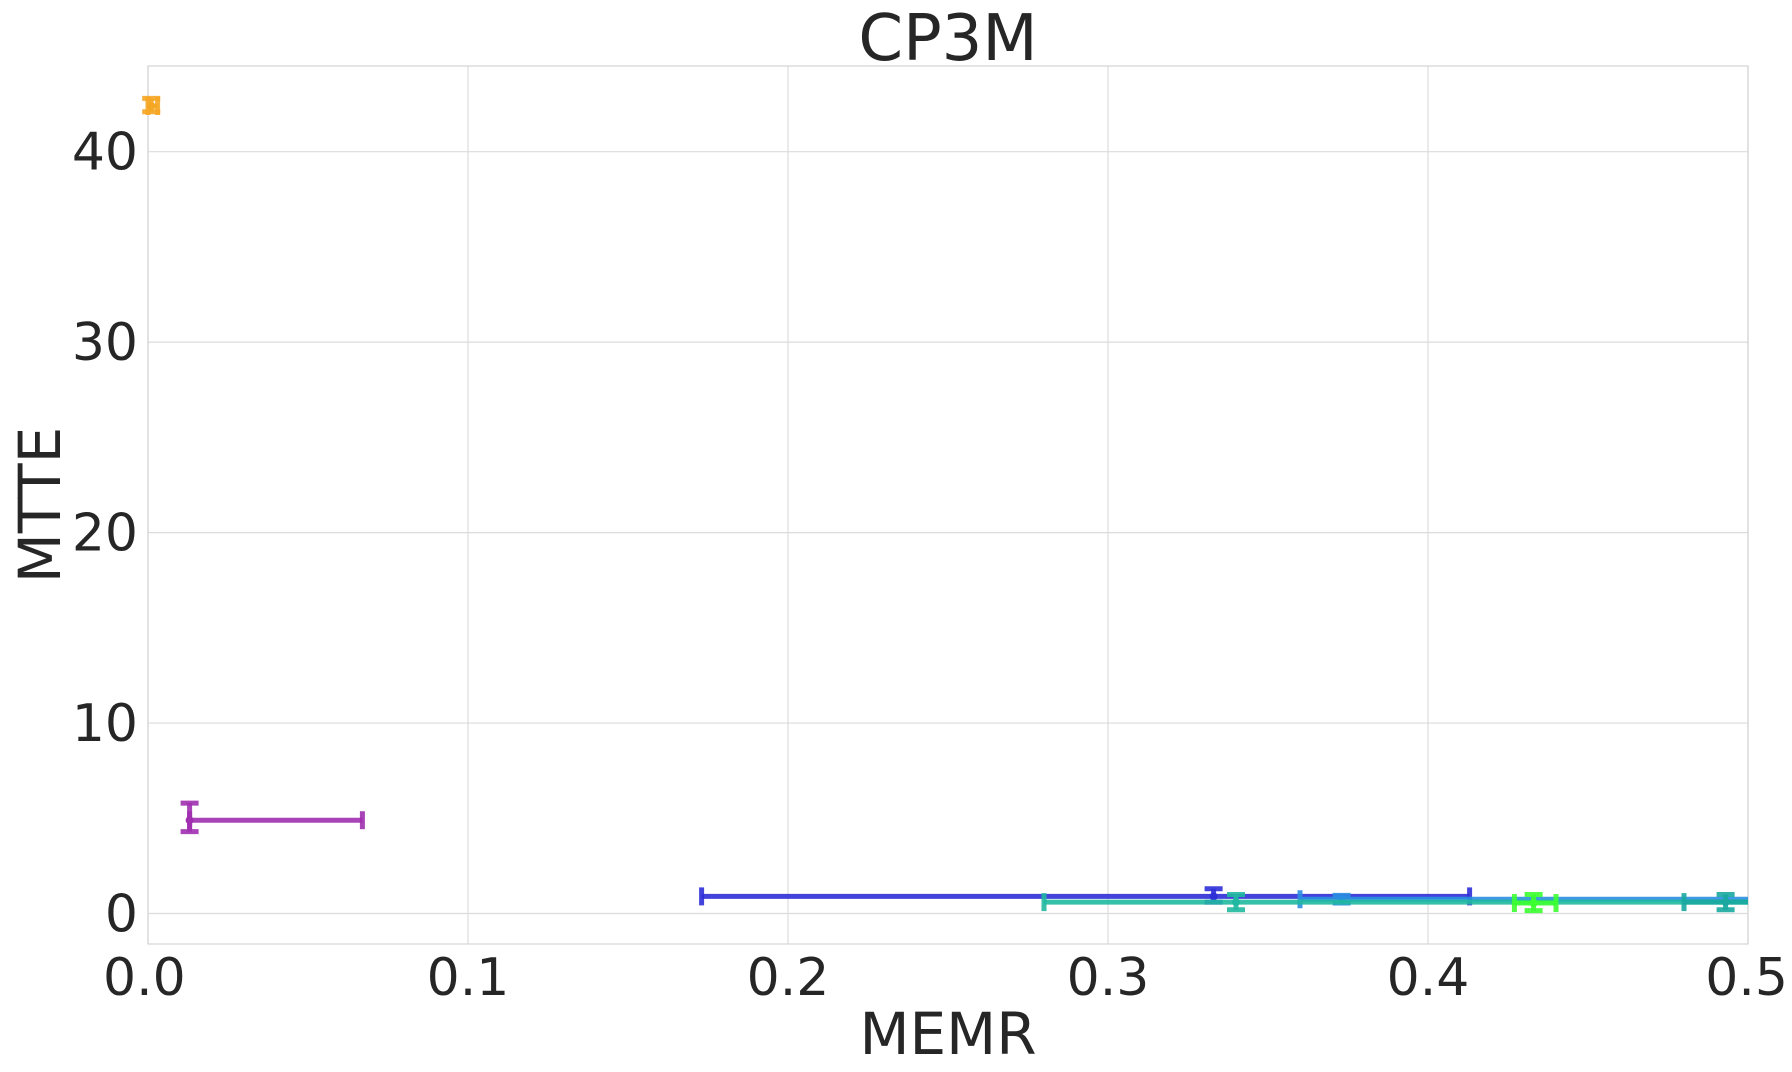 The height and width of the screenshot is (1072, 1792). What do you see at coordinates (1108, 978) in the screenshot?
I see `x-tick-label: 0.3` at bounding box center [1108, 978].